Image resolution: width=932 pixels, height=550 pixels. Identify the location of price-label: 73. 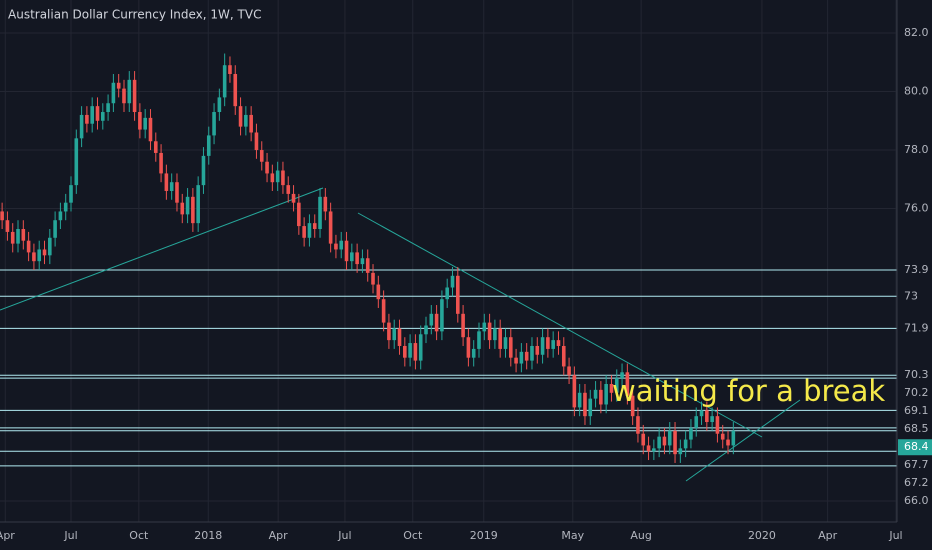
(911, 295).